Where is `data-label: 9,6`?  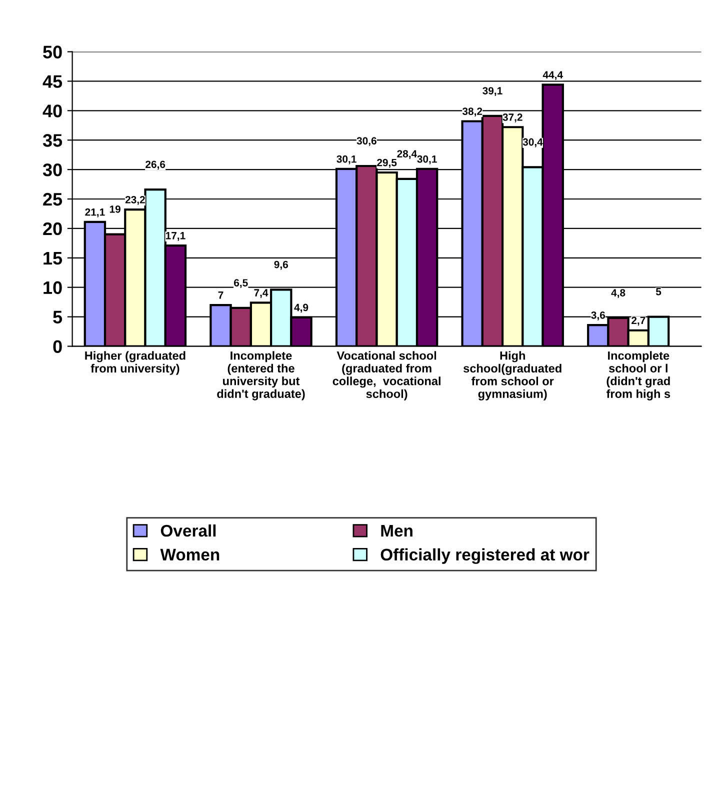 data-label: 9,6 is located at coordinates (281, 265).